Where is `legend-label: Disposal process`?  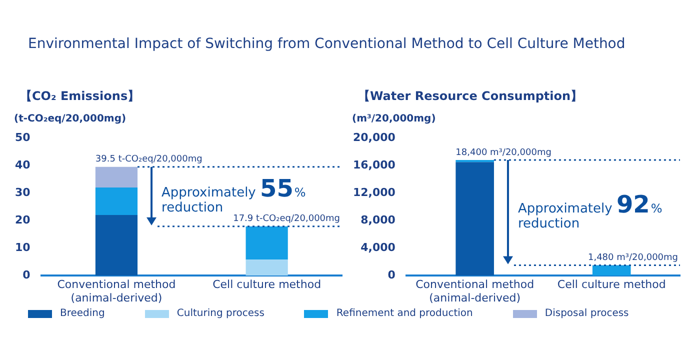
legend-label: Disposal process is located at coordinates (586, 313).